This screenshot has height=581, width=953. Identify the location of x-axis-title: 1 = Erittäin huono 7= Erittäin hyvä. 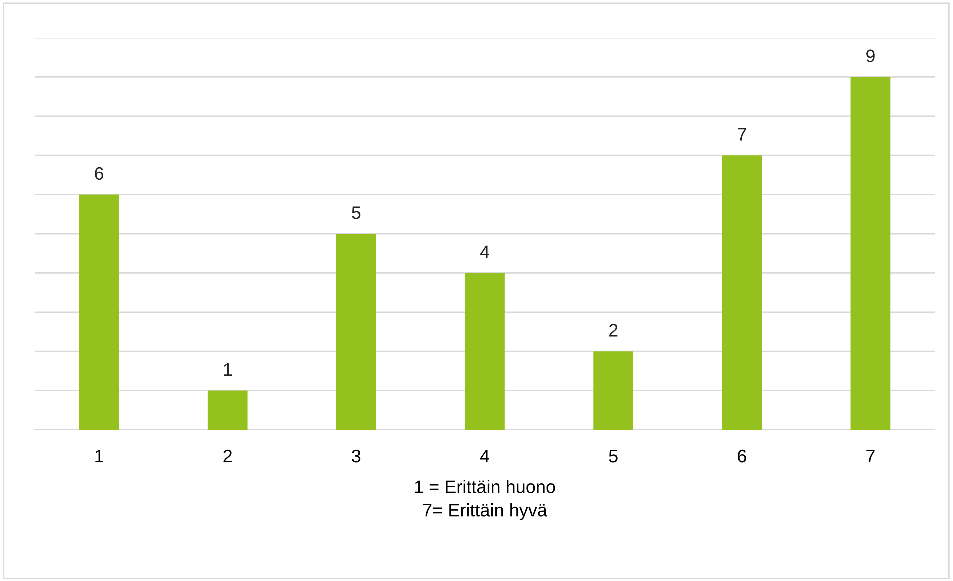
(485, 500).